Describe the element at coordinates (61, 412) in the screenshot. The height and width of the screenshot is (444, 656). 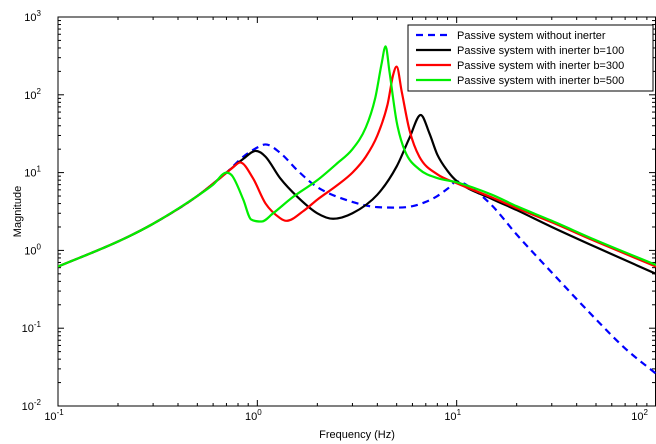
I see `x-tick-exponent: -1` at that location.